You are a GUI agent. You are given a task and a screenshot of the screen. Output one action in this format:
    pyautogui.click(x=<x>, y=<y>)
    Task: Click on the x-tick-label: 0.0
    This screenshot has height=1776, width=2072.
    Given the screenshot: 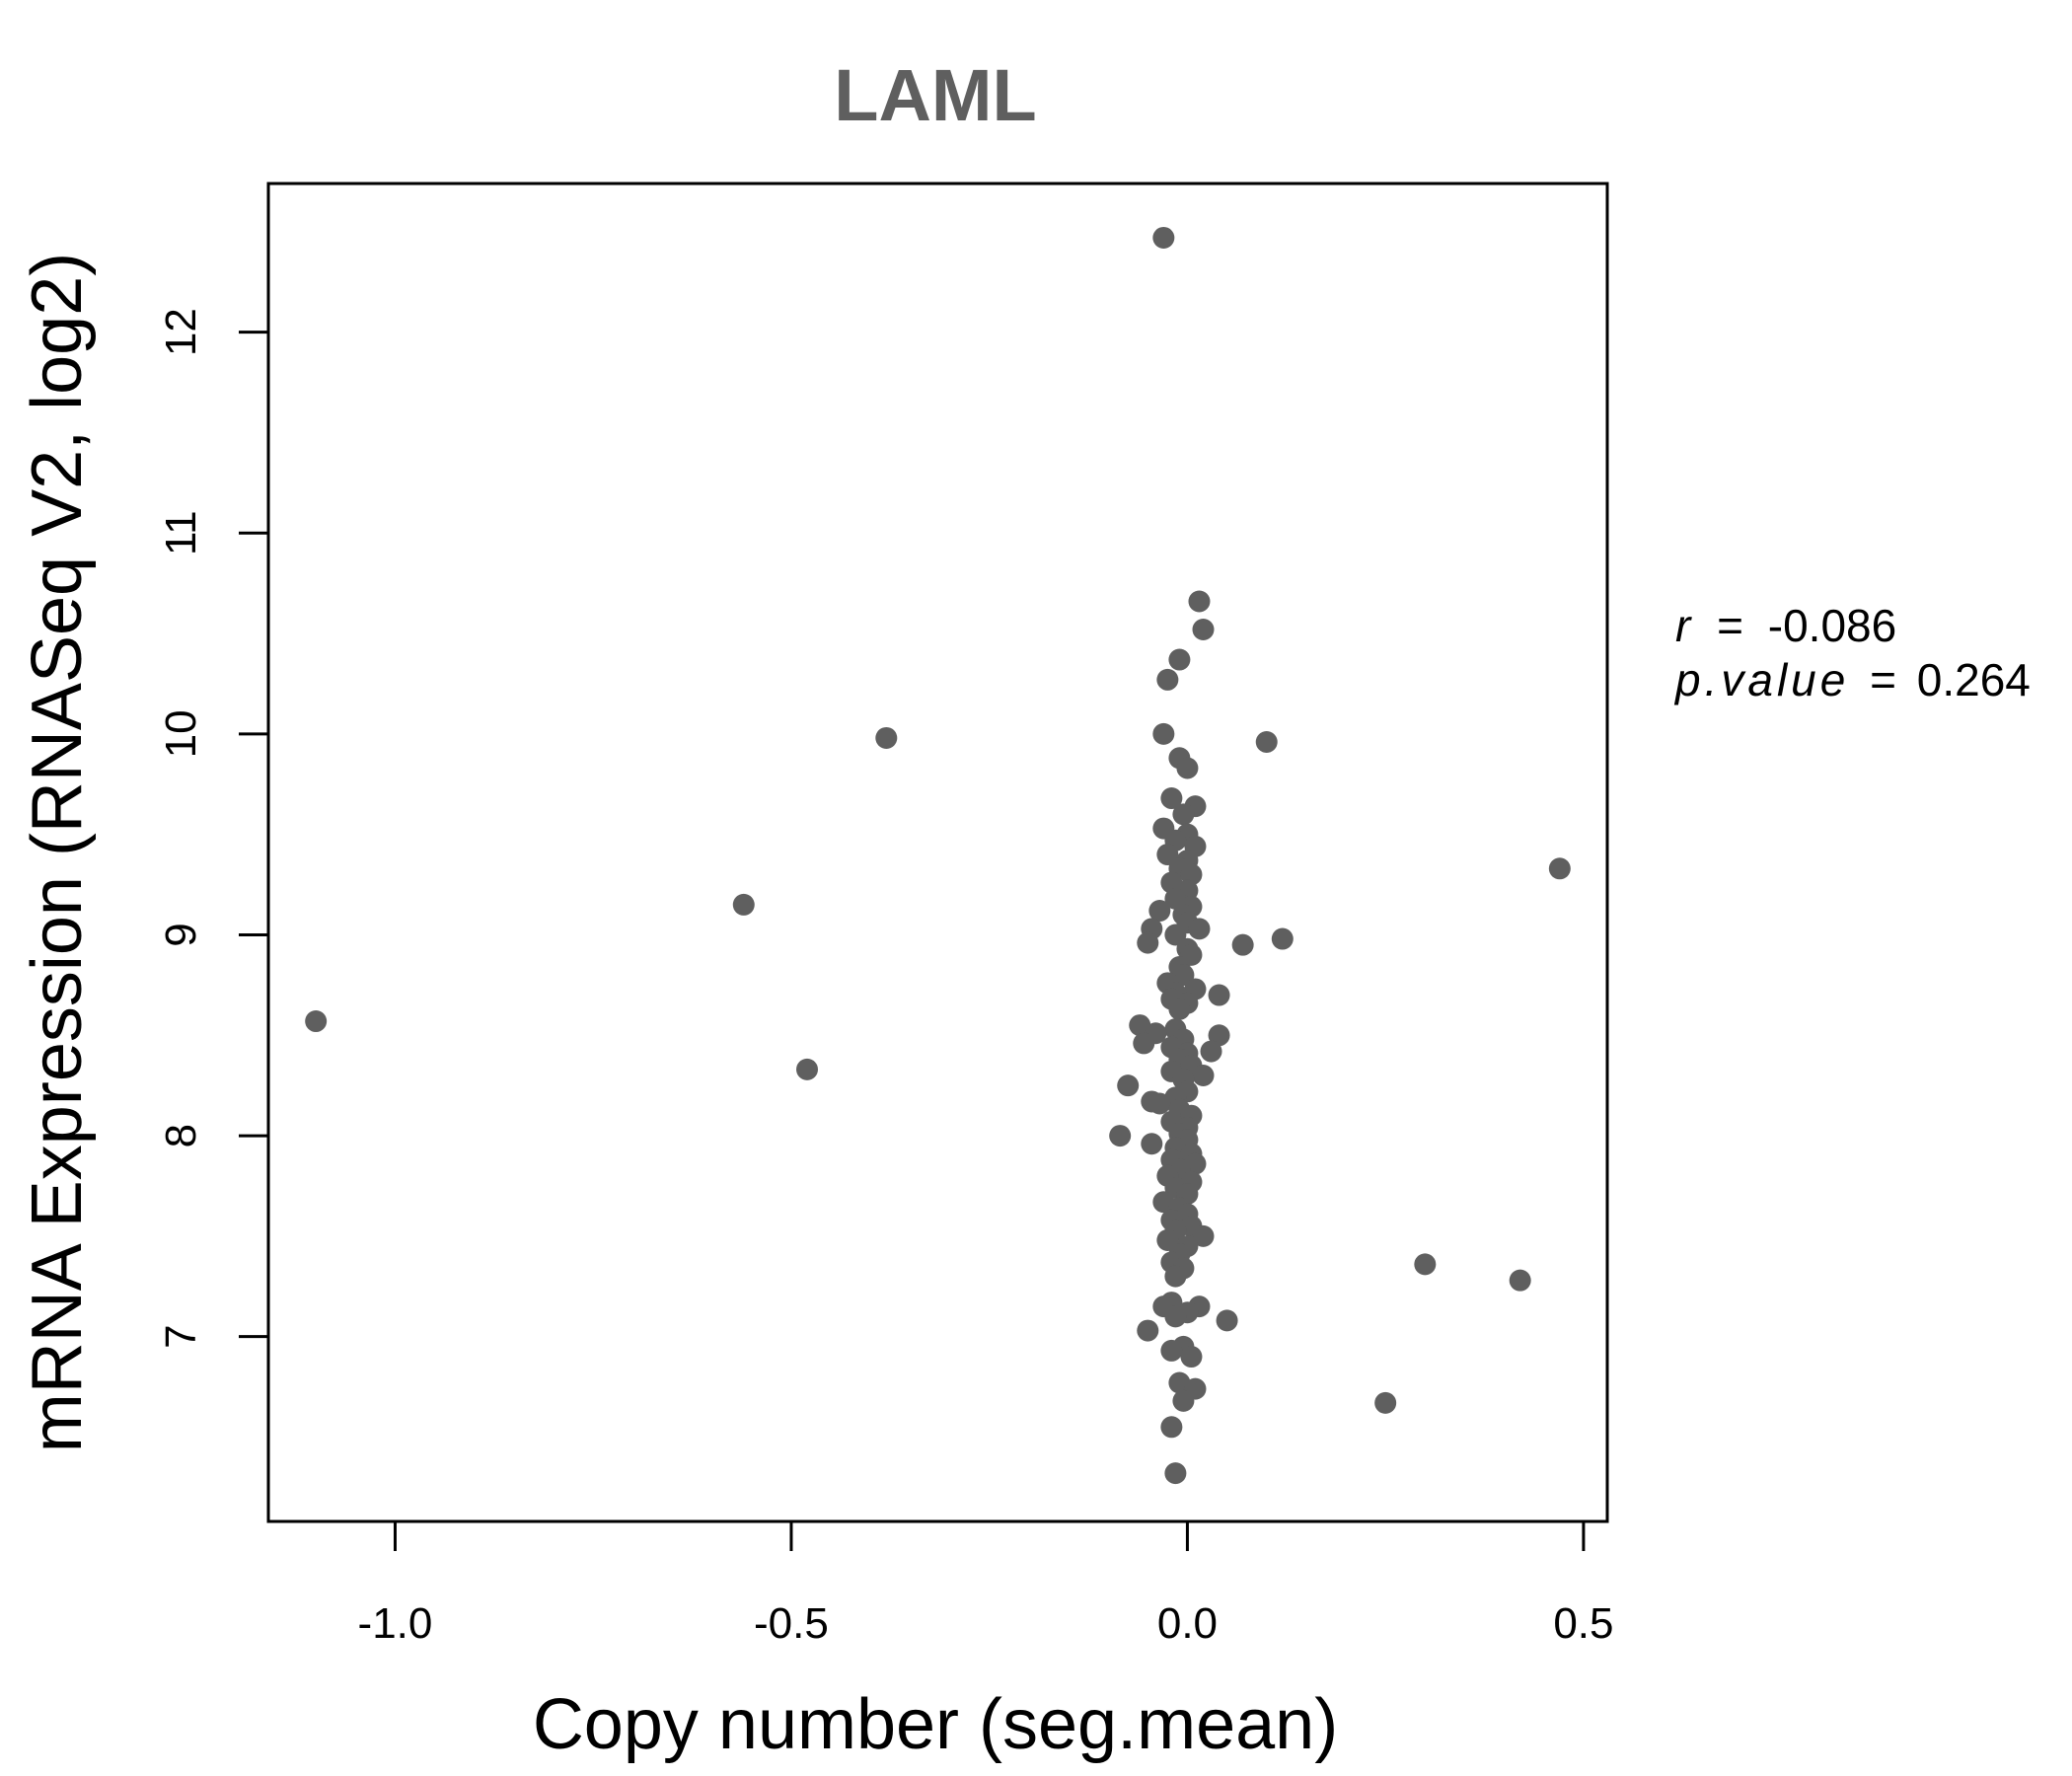 What is the action you would take?
    pyautogui.click(x=1187, y=1624)
    